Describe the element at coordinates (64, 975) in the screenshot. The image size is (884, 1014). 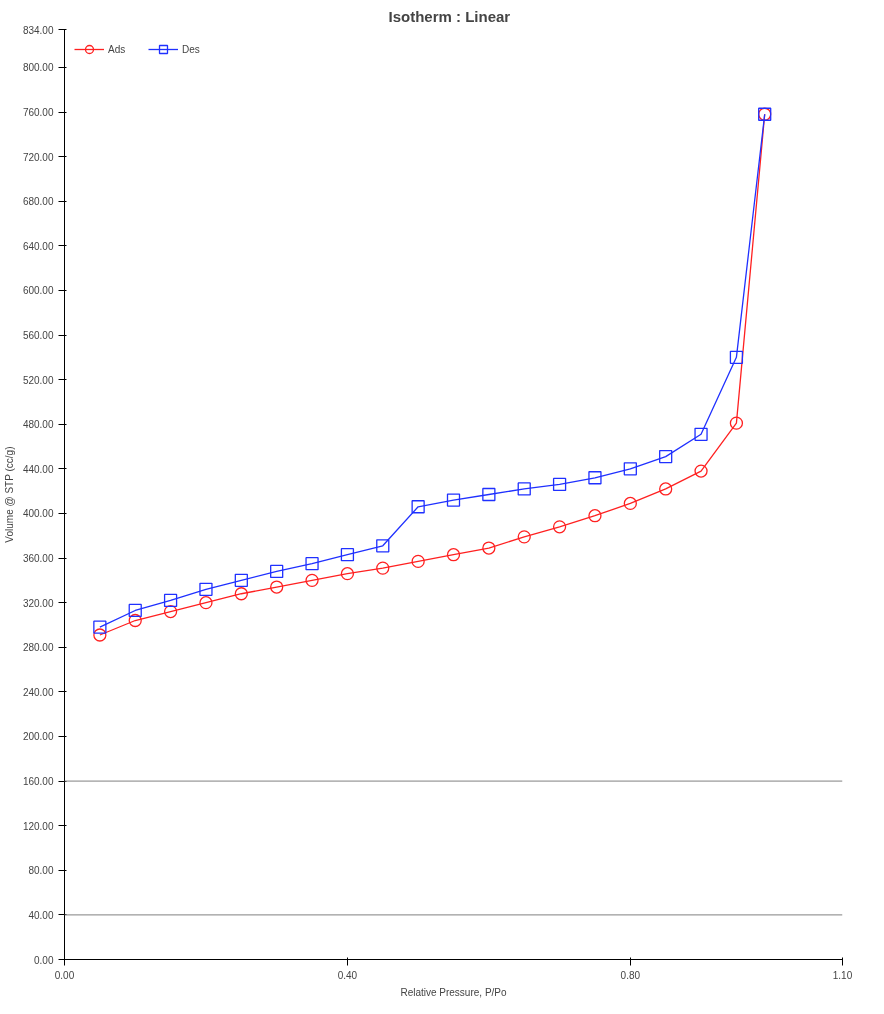
I see `x-tick-label: 0.00` at that location.